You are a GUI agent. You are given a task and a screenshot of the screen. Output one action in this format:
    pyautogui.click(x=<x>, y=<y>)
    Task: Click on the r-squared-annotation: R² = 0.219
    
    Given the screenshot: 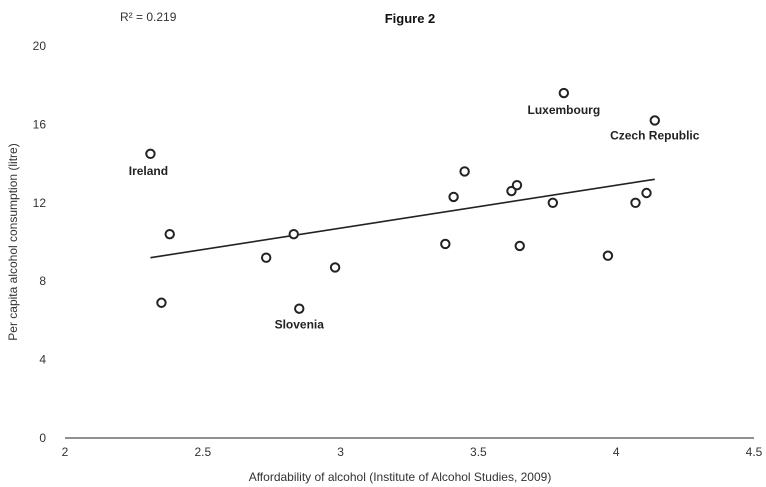 What is the action you would take?
    pyautogui.click(x=148, y=17)
    